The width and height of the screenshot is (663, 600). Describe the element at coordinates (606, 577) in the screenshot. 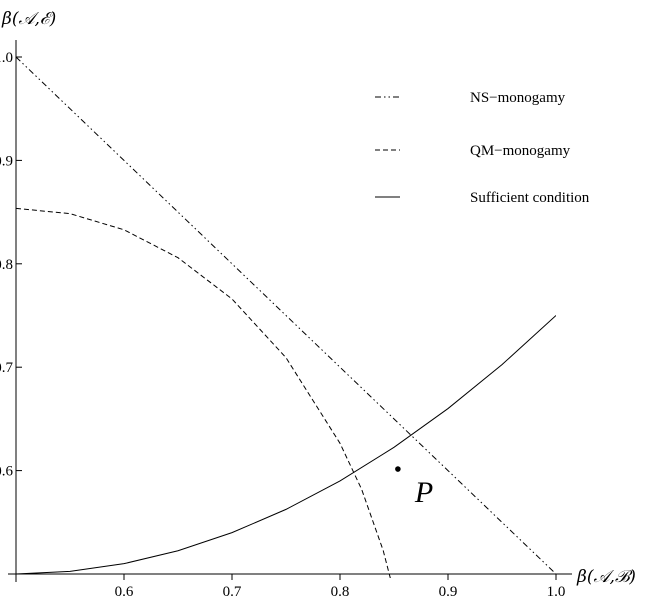

I see `x-axis-label: β(𝒜,ℬ)` at that location.